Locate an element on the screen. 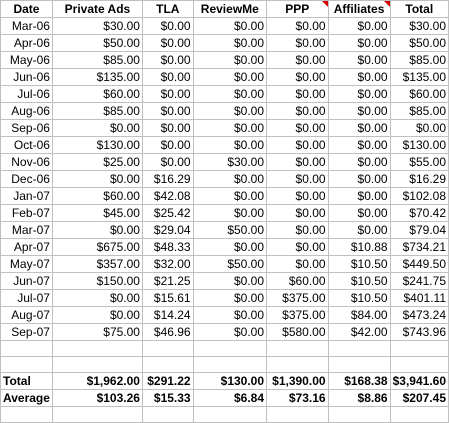  value-cell-total: $241.75 is located at coordinates (419, 281).